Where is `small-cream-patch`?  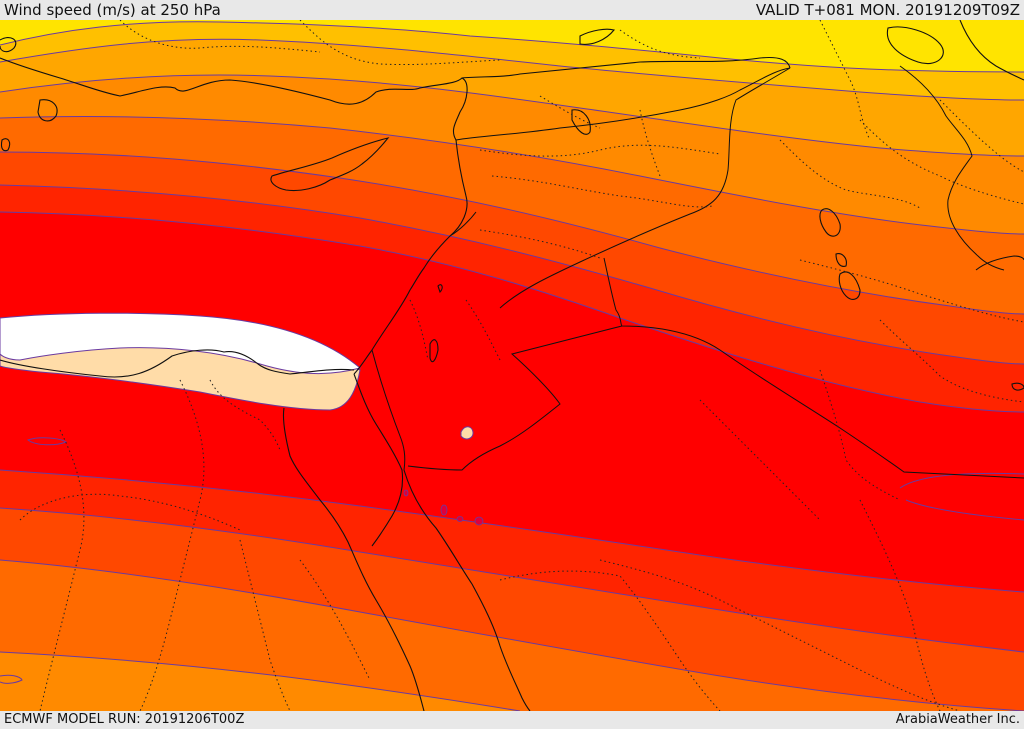
small-cream-patch is located at coordinates (467, 433).